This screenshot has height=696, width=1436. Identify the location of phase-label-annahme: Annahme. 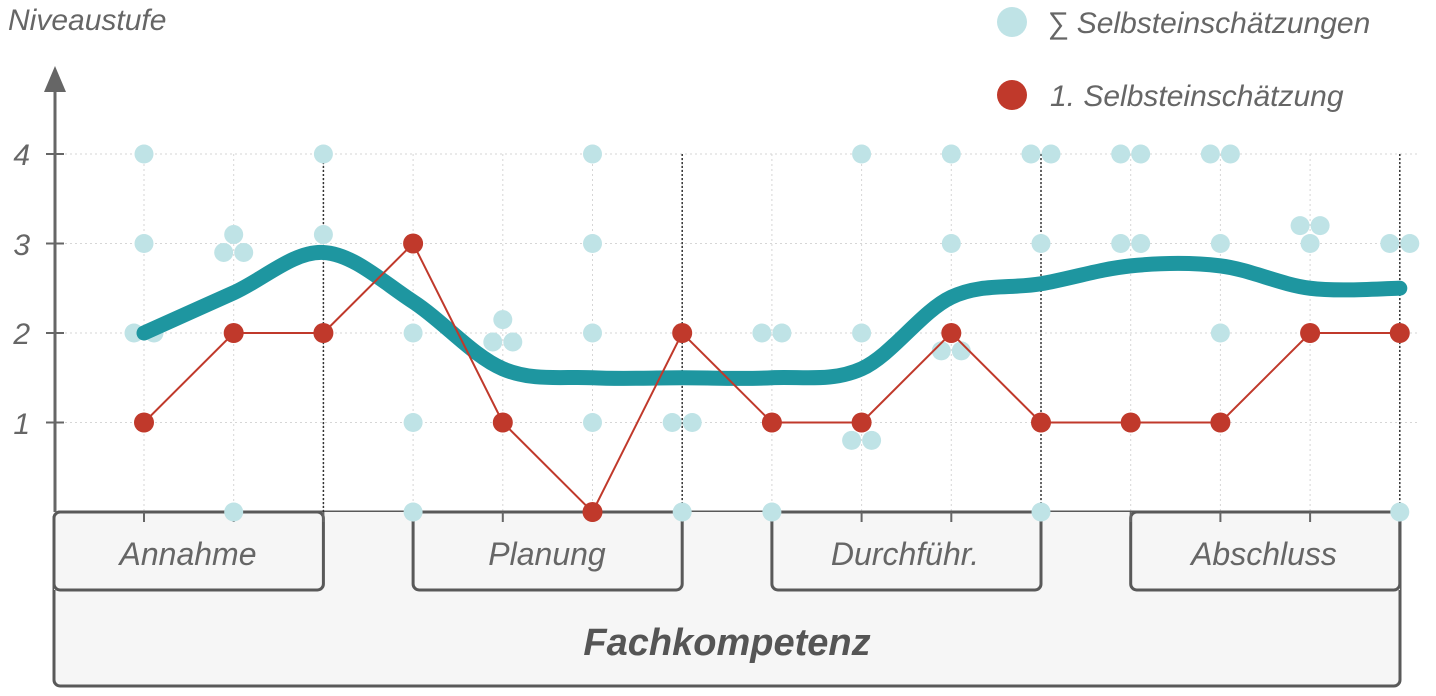
(187, 554).